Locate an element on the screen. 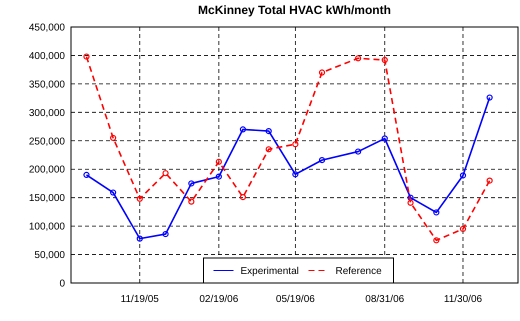 The width and height of the screenshot is (520, 321). x-tick-label: 08/31/06 is located at coordinates (385, 299).